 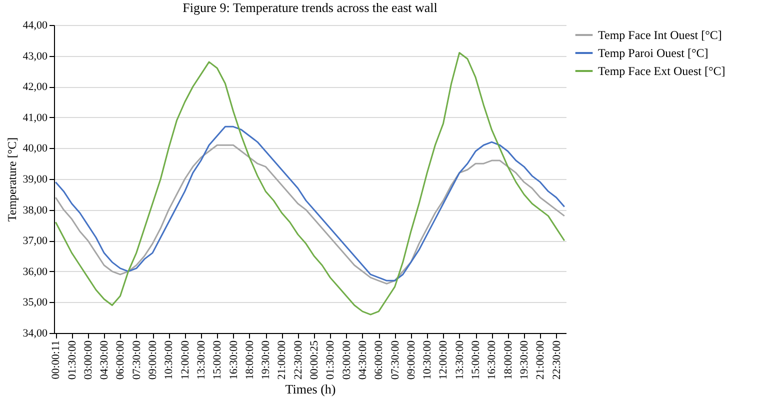 What do you see at coordinates (660, 35) in the screenshot?
I see `legend-label: Temp Face Int Ouest [°C]` at bounding box center [660, 35].